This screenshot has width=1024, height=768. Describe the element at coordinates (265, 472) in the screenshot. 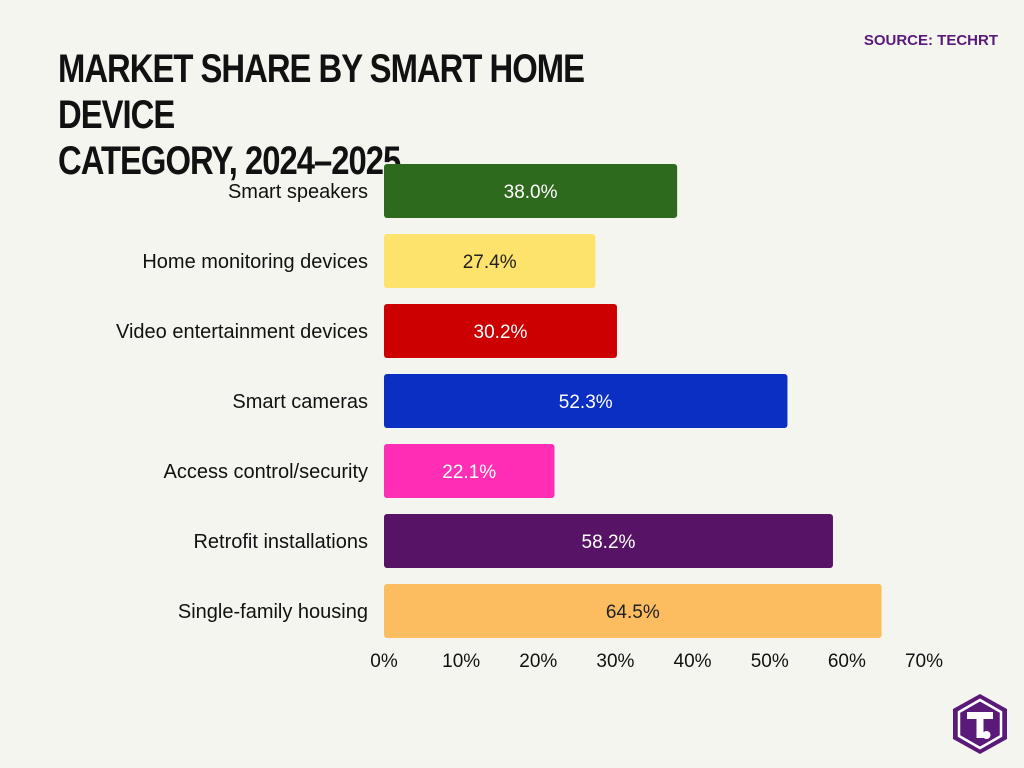

I see `category-label: Access control/security` at that location.